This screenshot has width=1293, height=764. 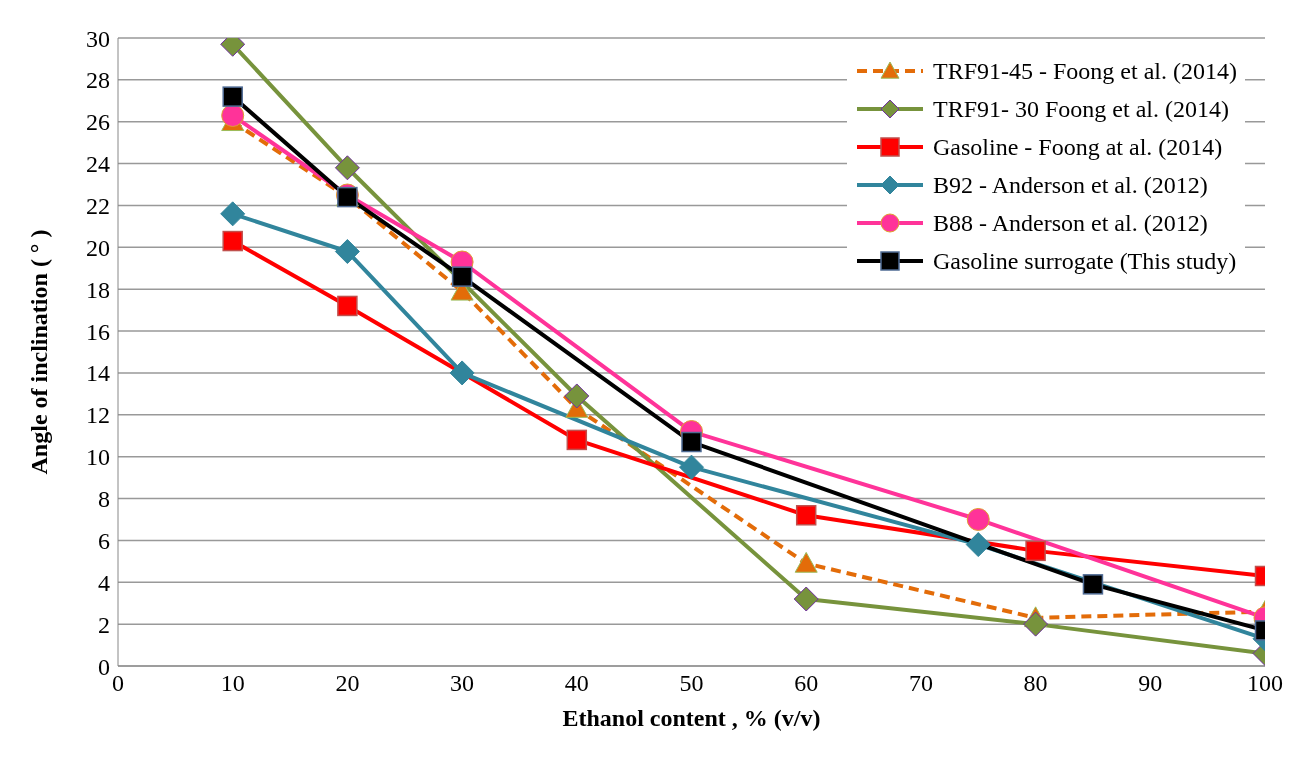 What do you see at coordinates (104, 624) in the screenshot?
I see `y-tick-label: 2` at bounding box center [104, 624].